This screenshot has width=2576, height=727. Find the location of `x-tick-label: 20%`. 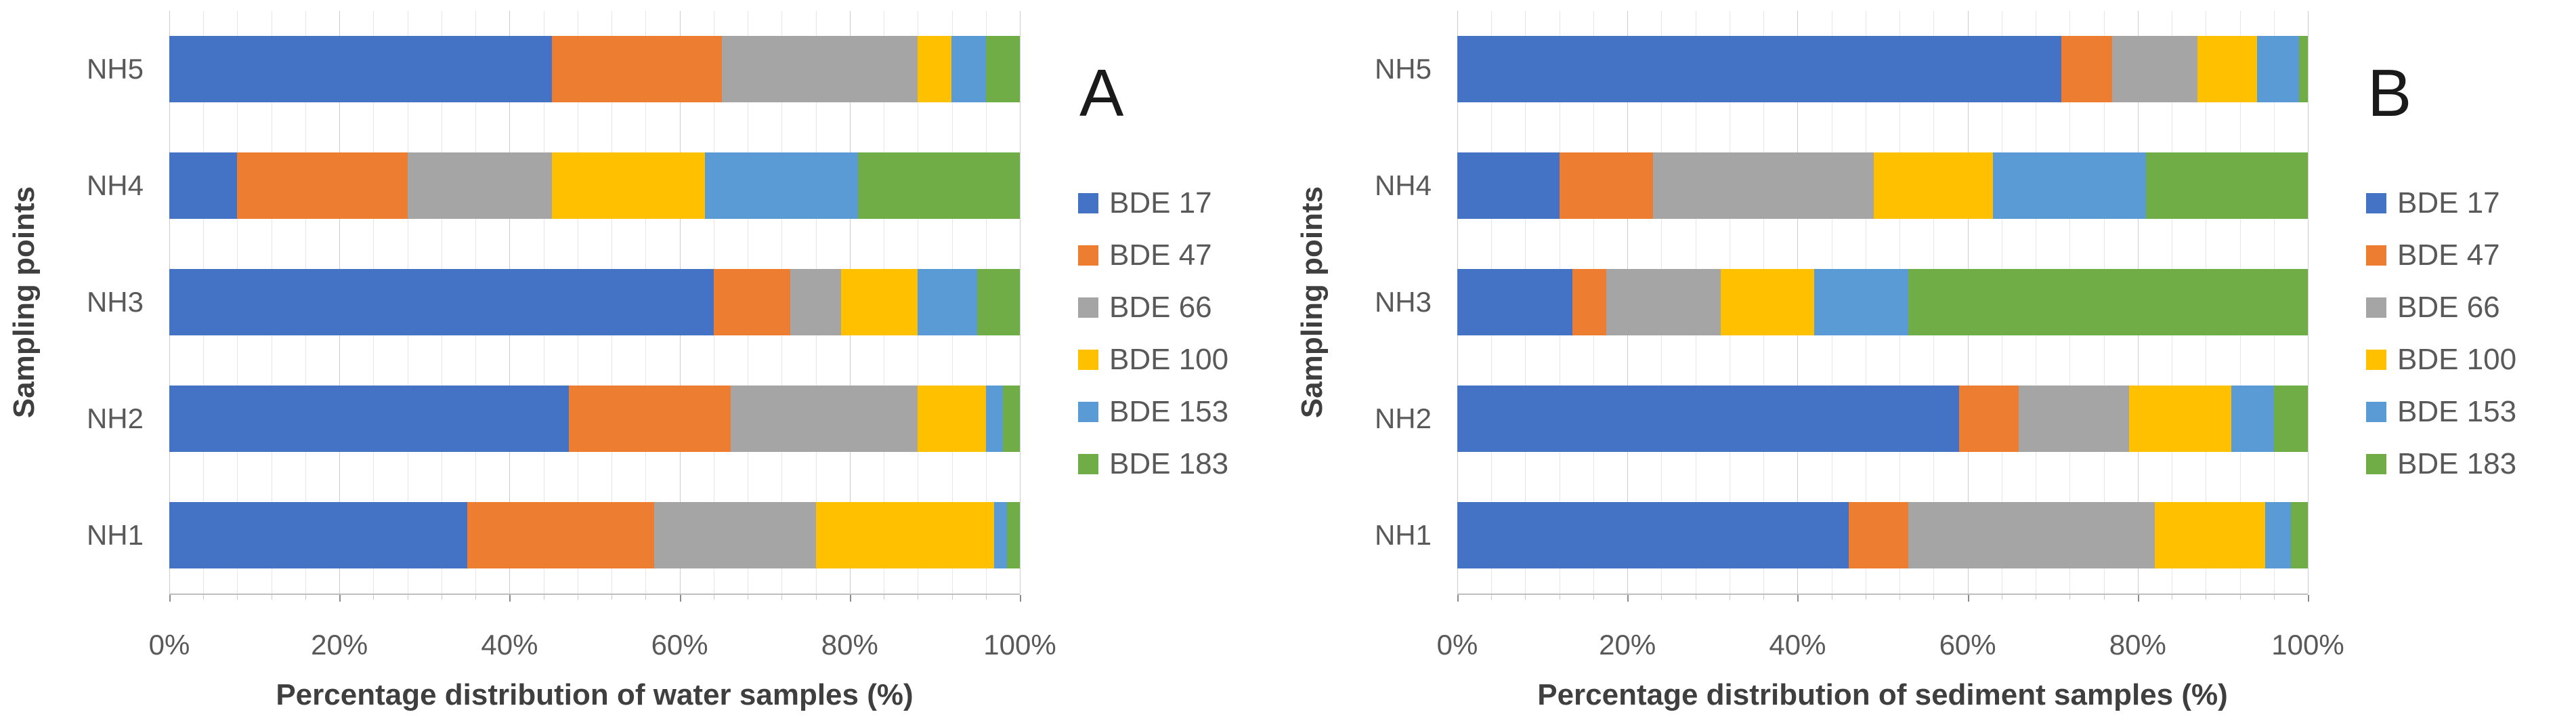

x-tick-label: 20% is located at coordinates (339, 645).